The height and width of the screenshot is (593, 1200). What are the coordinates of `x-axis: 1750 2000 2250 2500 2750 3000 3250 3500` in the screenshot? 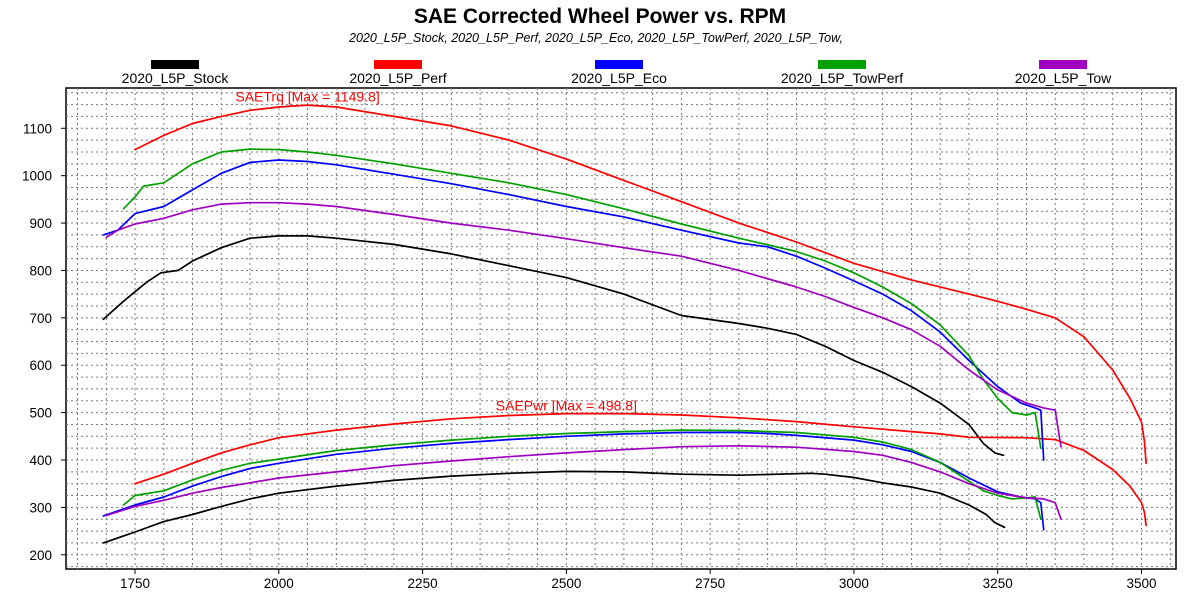 It's located at (638, 580).